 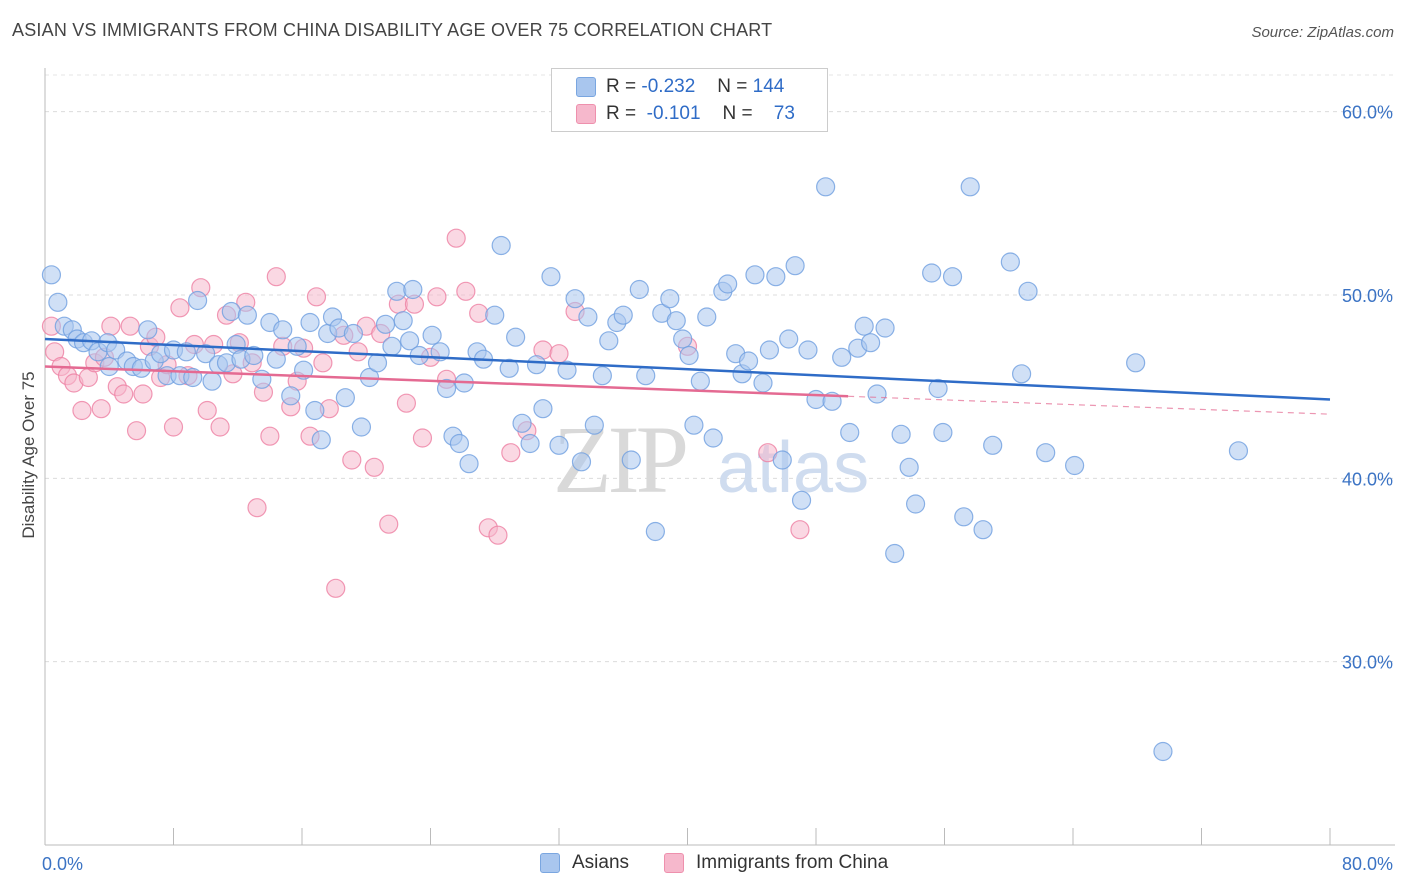 What do you see at coordinates (1367, 113) in the screenshot?
I see `y-tick-label: 60.0%` at bounding box center [1367, 113].